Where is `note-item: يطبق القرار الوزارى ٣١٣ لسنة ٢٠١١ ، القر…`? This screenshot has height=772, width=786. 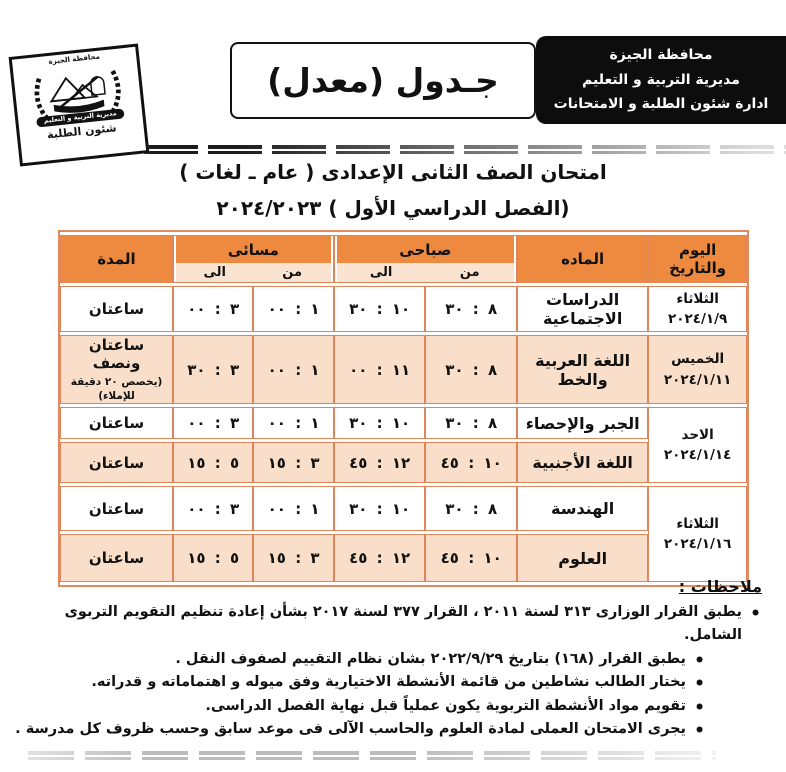
note-item: يطبق القرار الوزارى ٣١٣ لسنة ٢٠١١ ، القر… is located at coordinates (385, 624).